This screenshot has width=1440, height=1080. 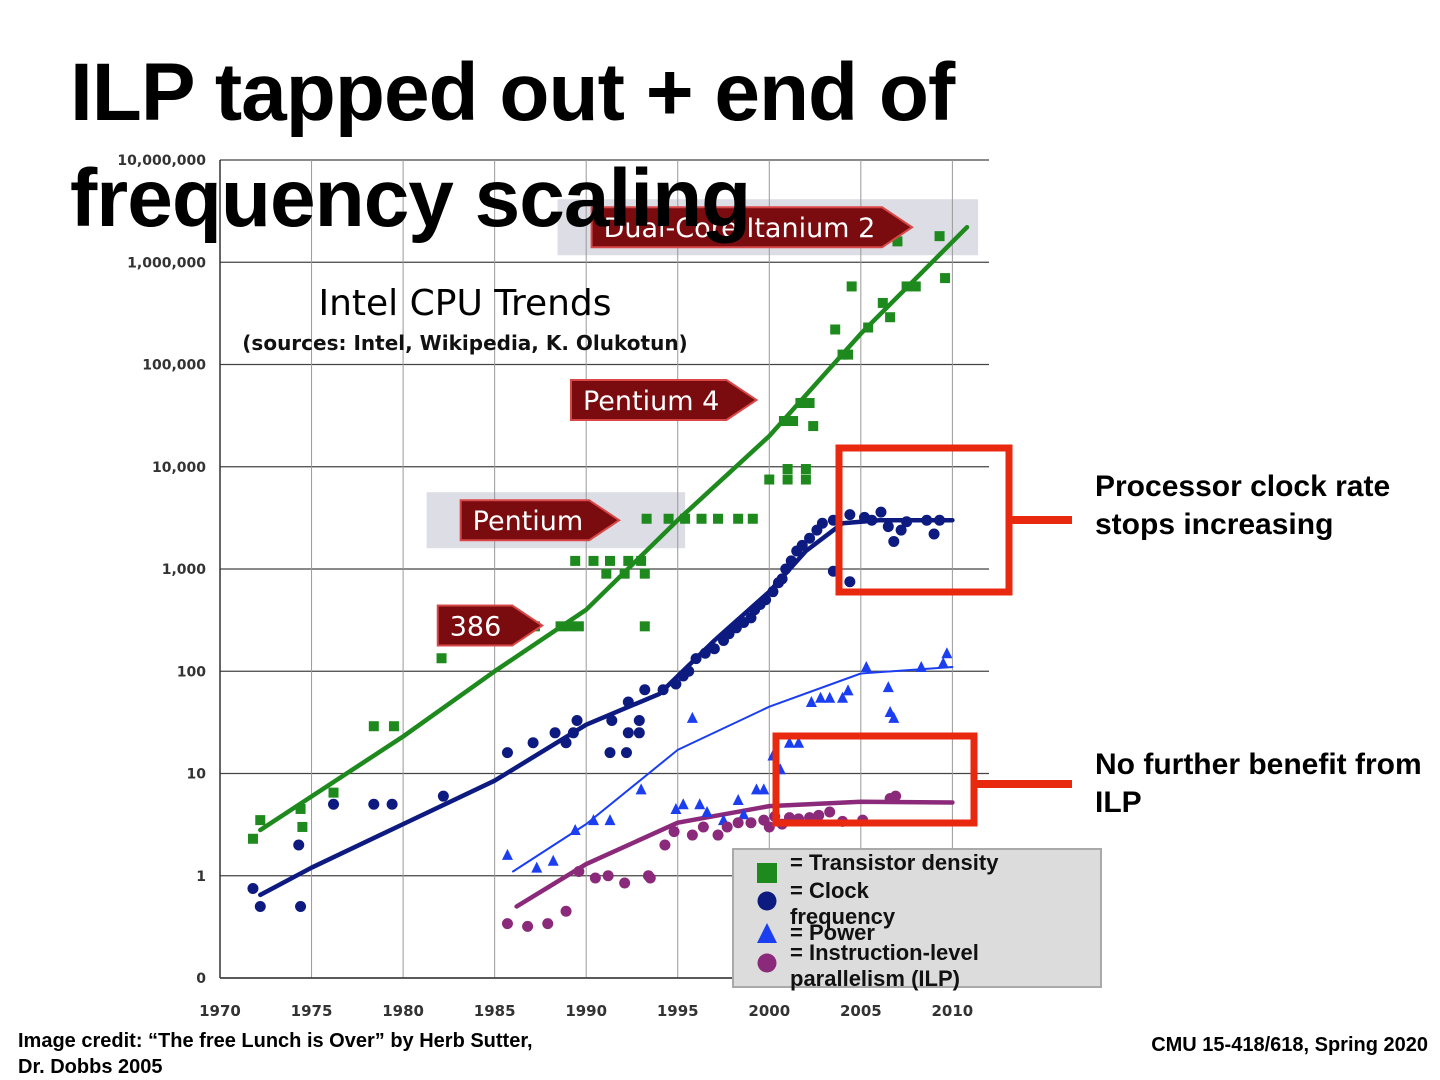 I want to click on x-tick-label: 1995, so click(x=678, y=1011).